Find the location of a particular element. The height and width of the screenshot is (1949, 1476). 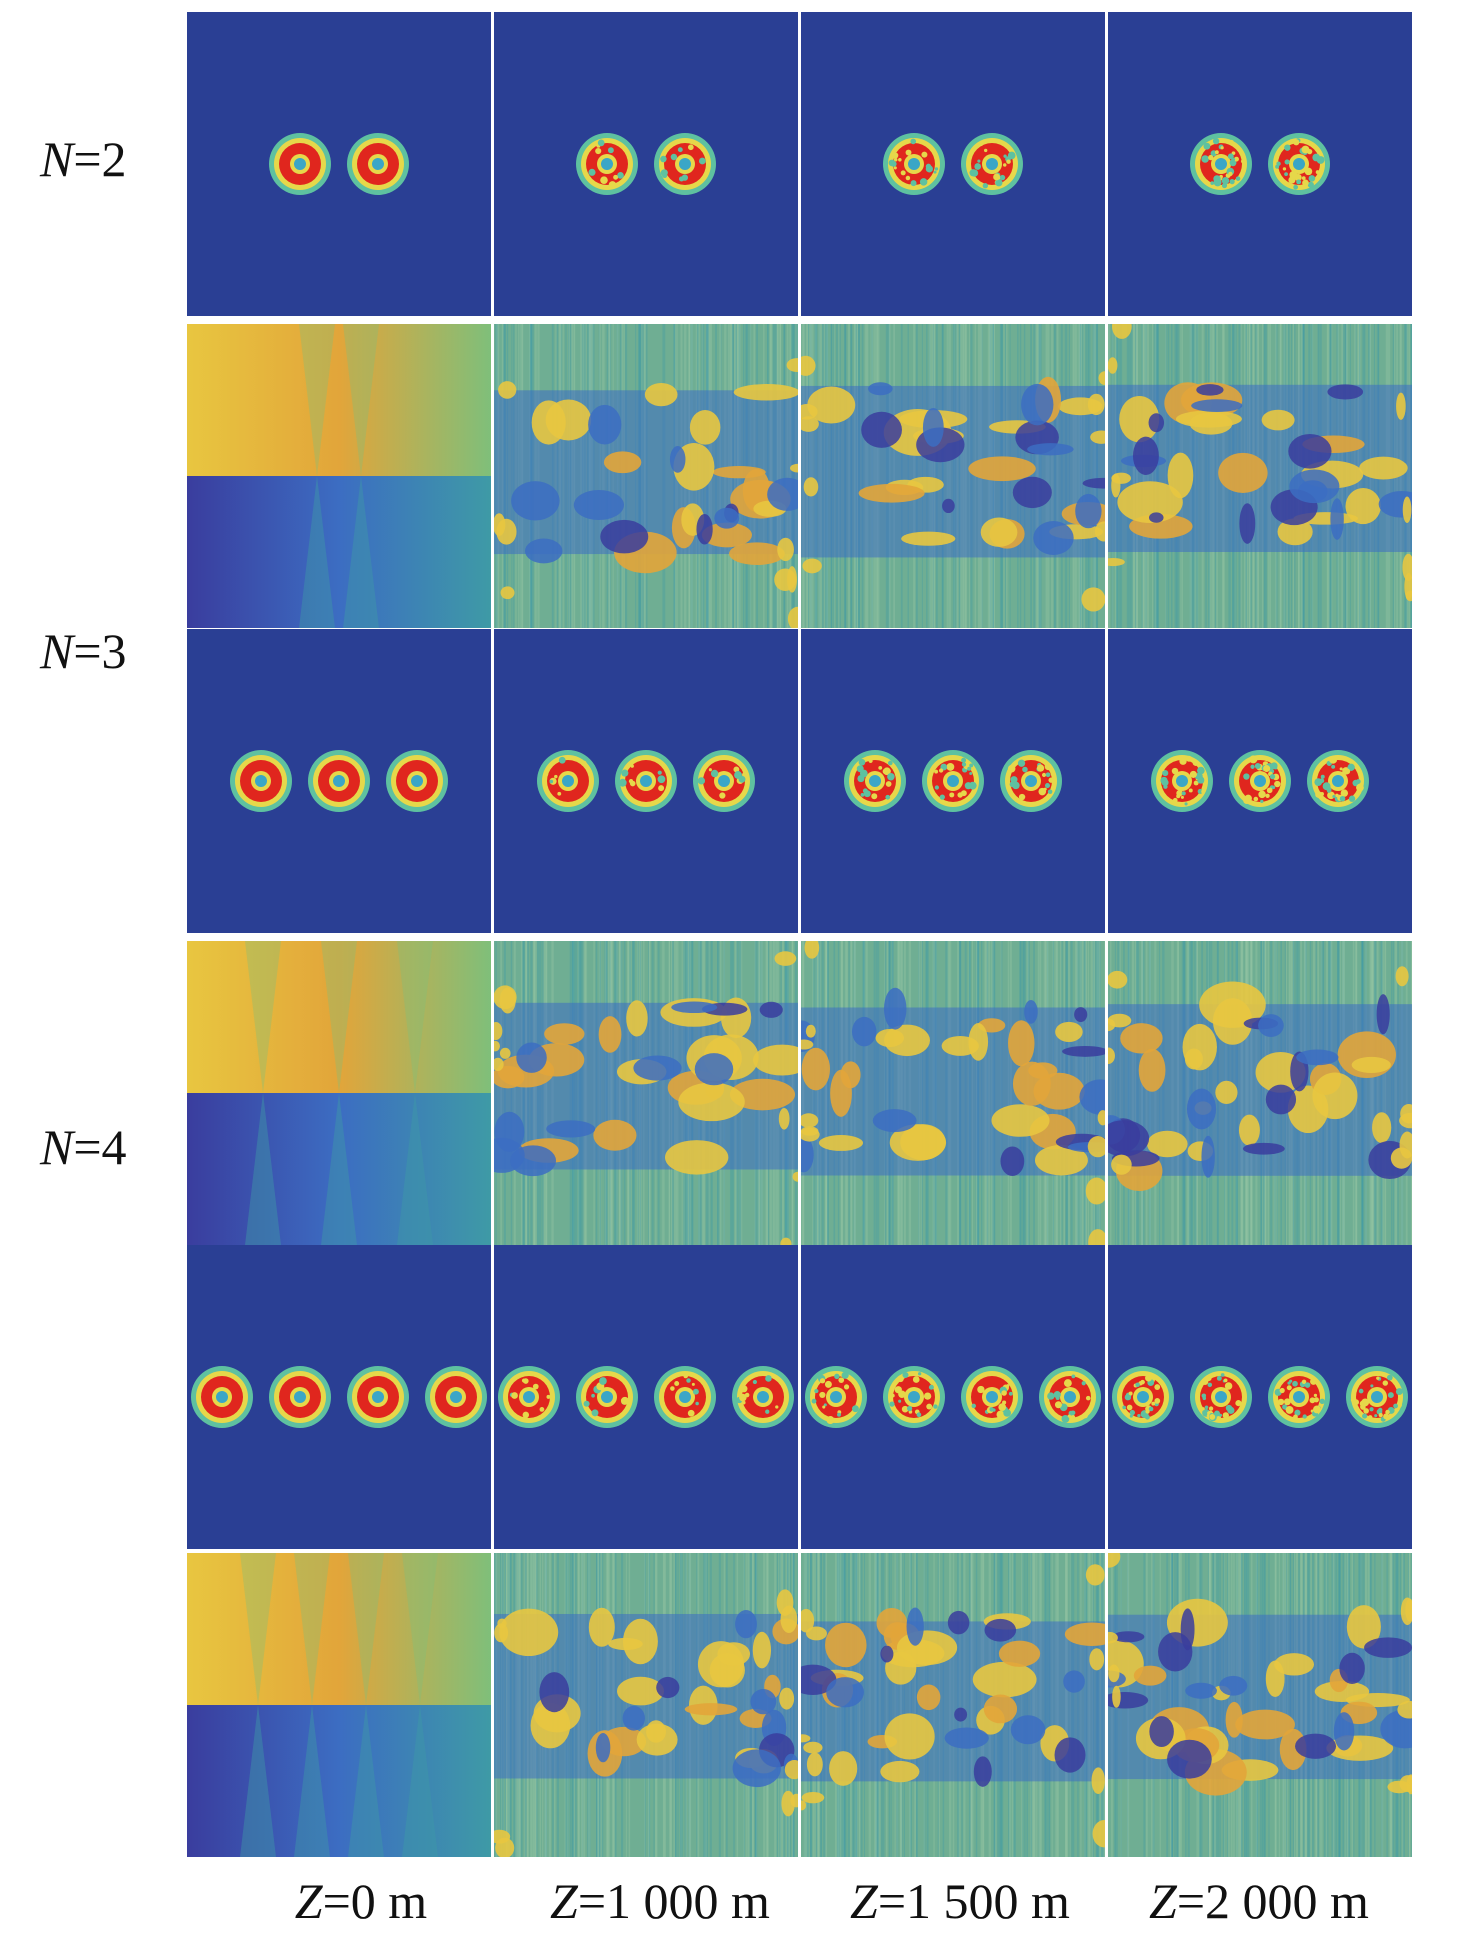

intensity-panel-n4-z1000 is located at coordinates (646, 1397).